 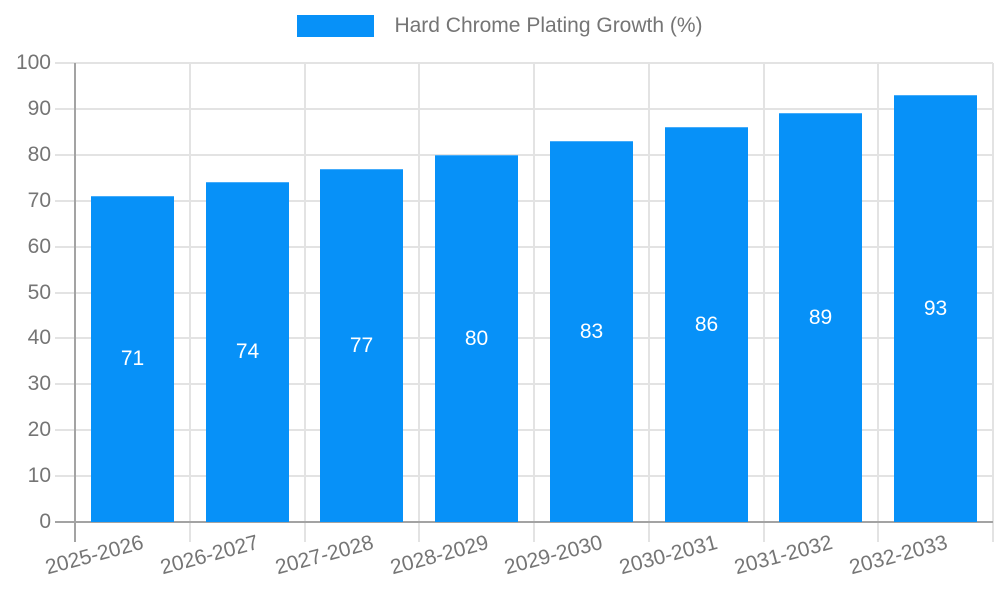 What do you see at coordinates (39, 246) in the screenshot?
I see `y-tick-label: 60` at bounding box center [39, 246].